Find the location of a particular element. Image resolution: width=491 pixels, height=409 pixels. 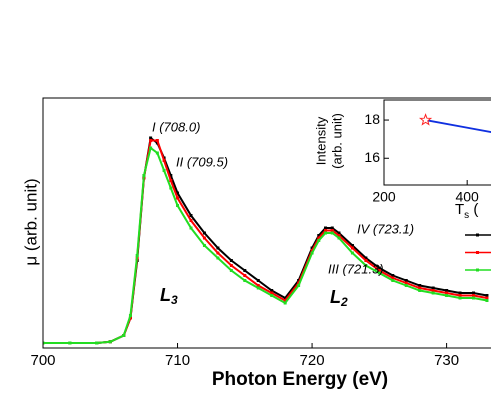

y-tick-label: 16 is located at coordinates (372, 157).